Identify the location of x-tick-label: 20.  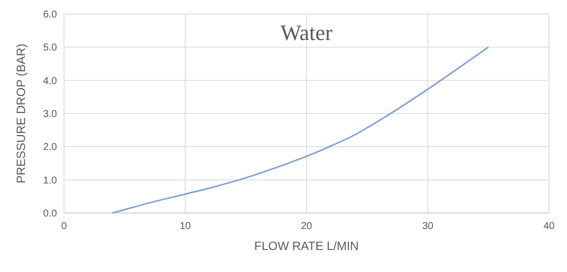
(306, 226).